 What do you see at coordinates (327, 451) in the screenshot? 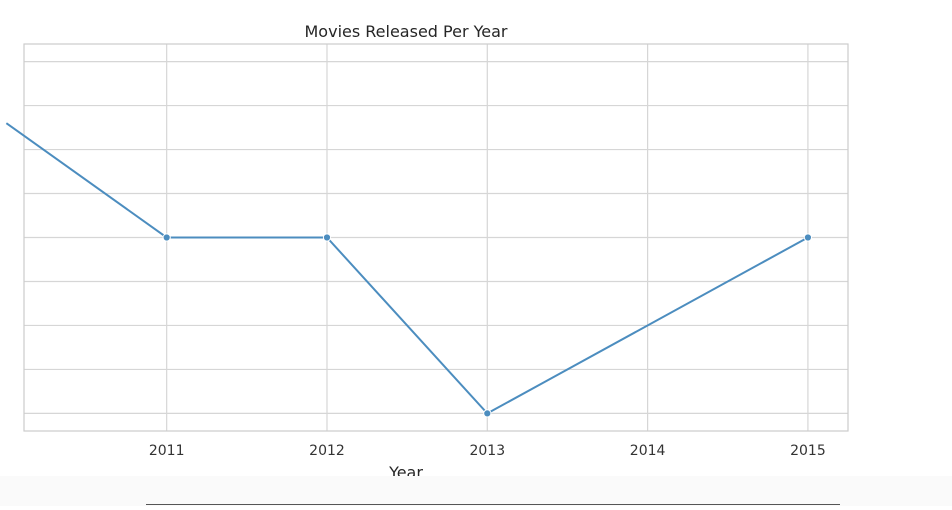
I see `x-tick-label: 2012` at bounding box center [327, 451].